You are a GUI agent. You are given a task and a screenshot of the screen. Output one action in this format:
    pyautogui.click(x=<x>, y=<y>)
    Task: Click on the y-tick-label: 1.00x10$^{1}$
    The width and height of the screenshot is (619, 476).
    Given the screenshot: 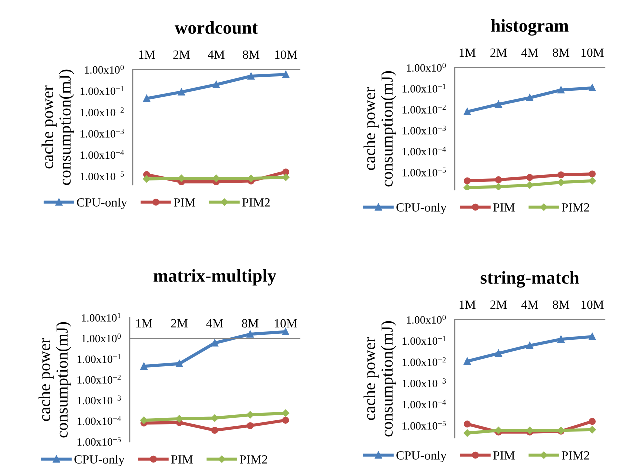 What is the action you would take?
    pyautogui.click(x=101, y=317)
    